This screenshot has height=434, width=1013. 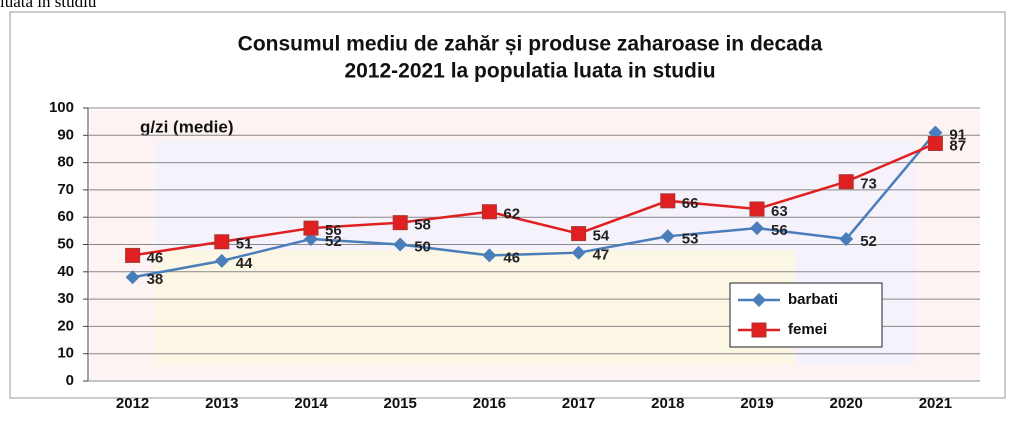 I want to click on y-tick-label: 40, so click(x=65, y=271).